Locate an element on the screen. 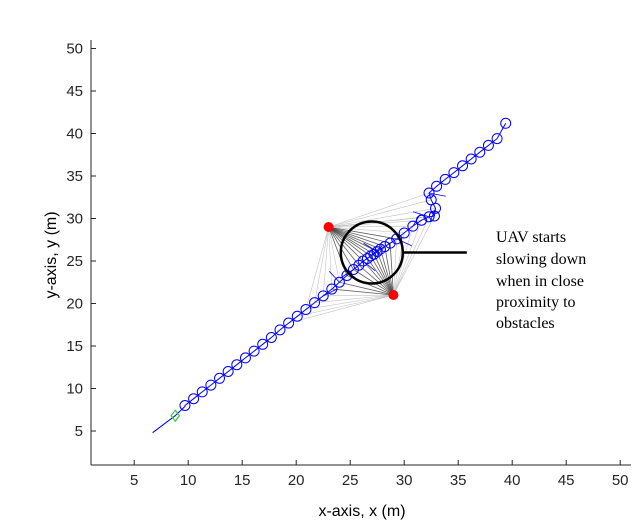 This screenshot has height=525, width=633. annotation-line: proximity to is located at coordinates (536, 302).